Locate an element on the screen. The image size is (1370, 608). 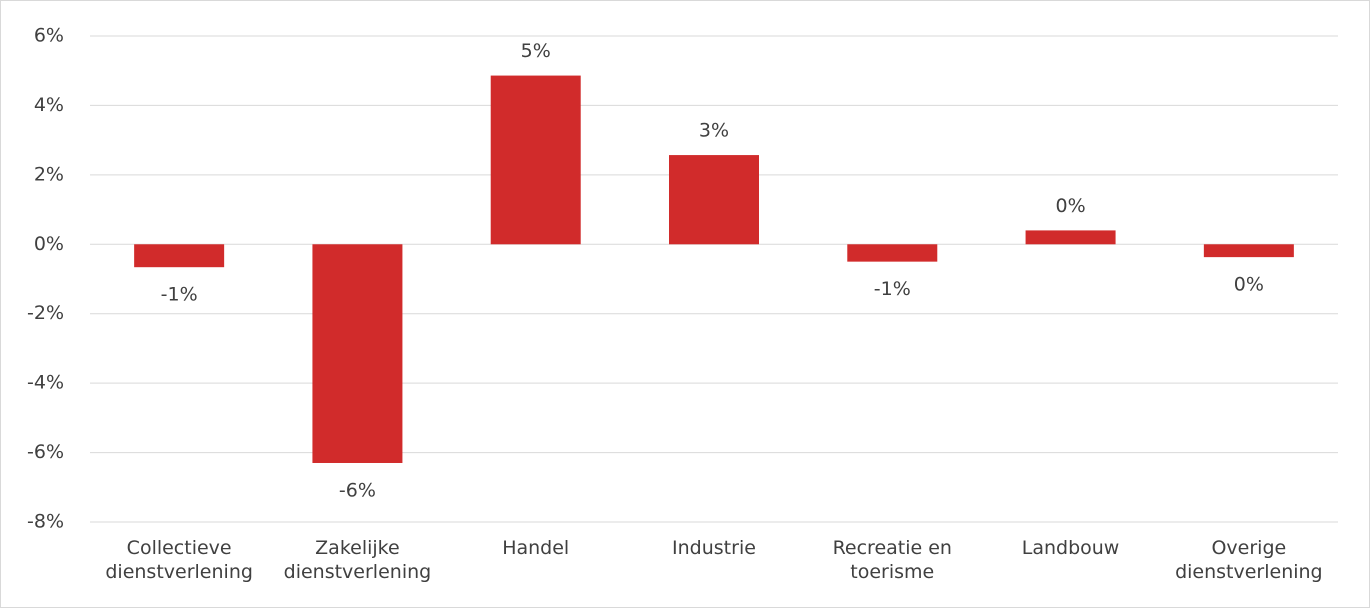
x-tick-label: Handel is located at coordinates (536, 548).